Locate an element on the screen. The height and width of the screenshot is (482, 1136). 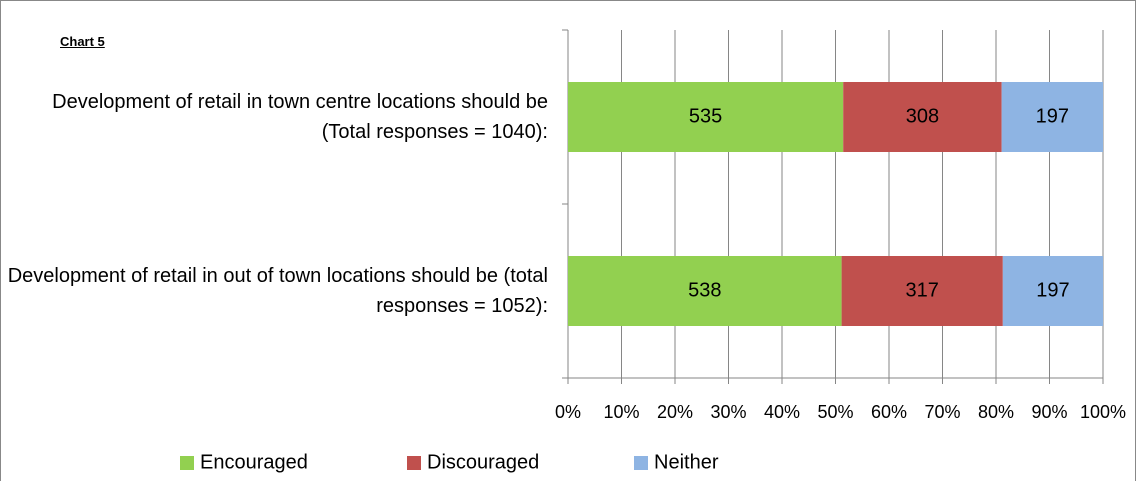
legend-label: Neither is located at coordinates (686, 462).